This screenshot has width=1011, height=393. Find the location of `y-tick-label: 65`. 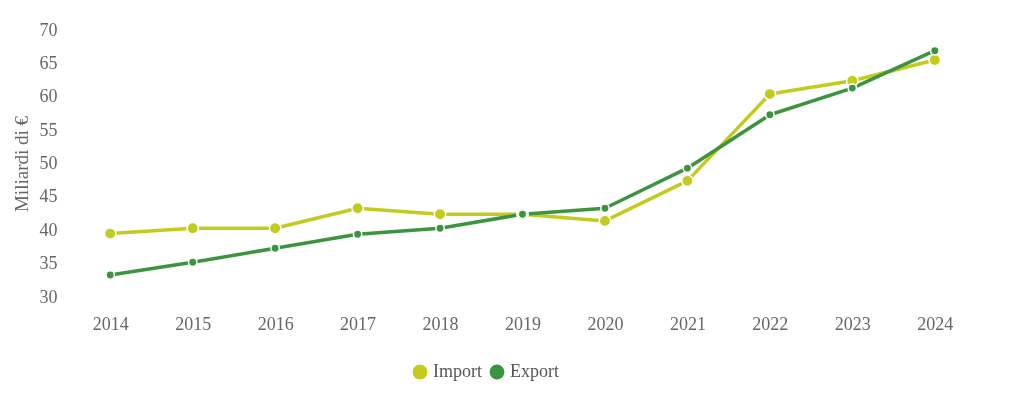

y-tick-label: 65 is located at coordinates (48, 62).